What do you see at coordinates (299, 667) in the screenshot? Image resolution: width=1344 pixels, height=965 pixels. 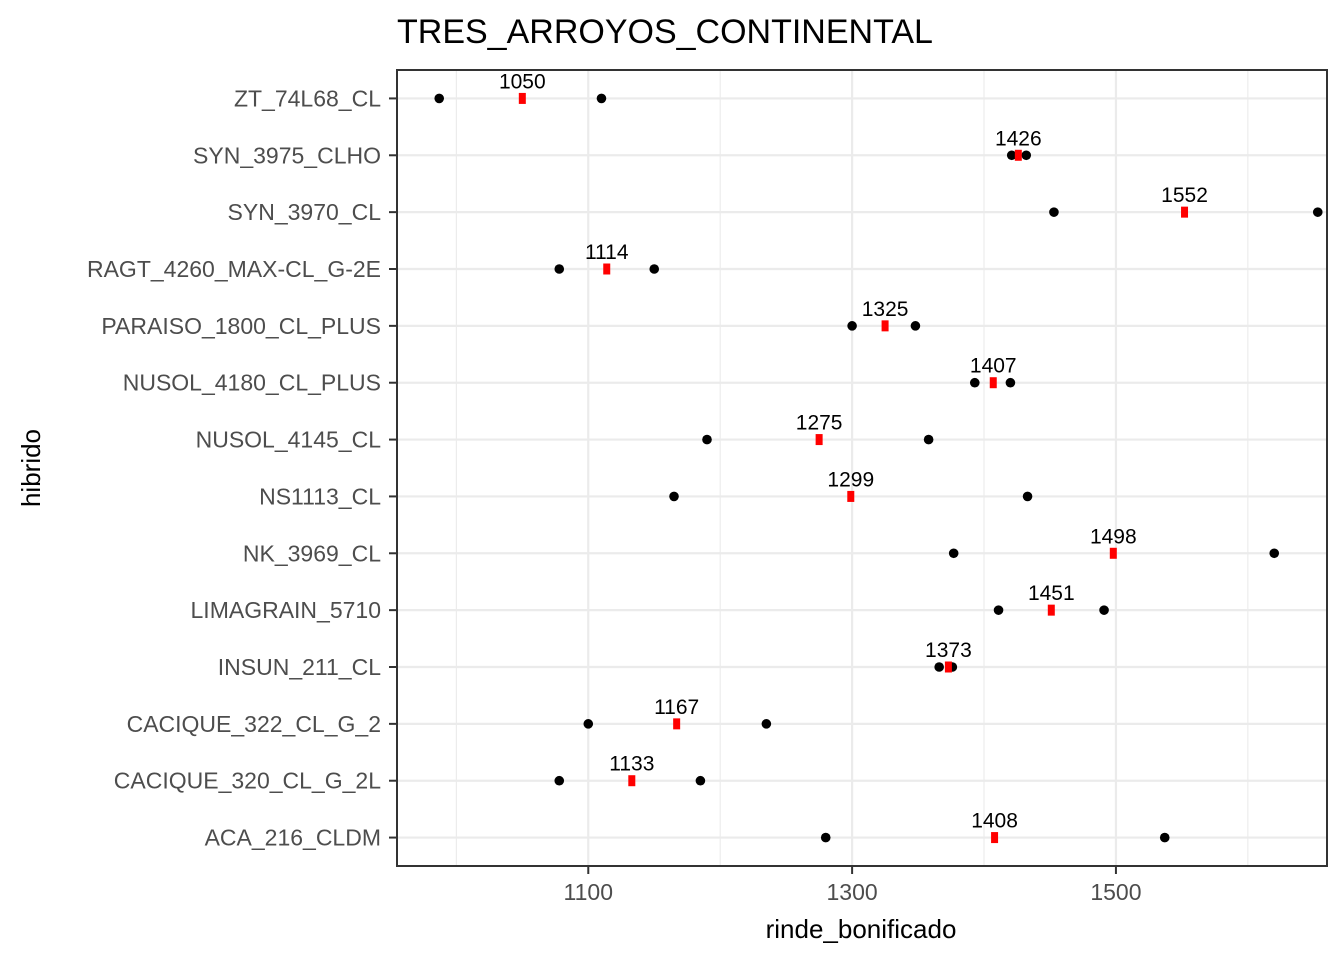 I see `y-tick-label: INSUN_211_CL` at bounding box center [299, 667].